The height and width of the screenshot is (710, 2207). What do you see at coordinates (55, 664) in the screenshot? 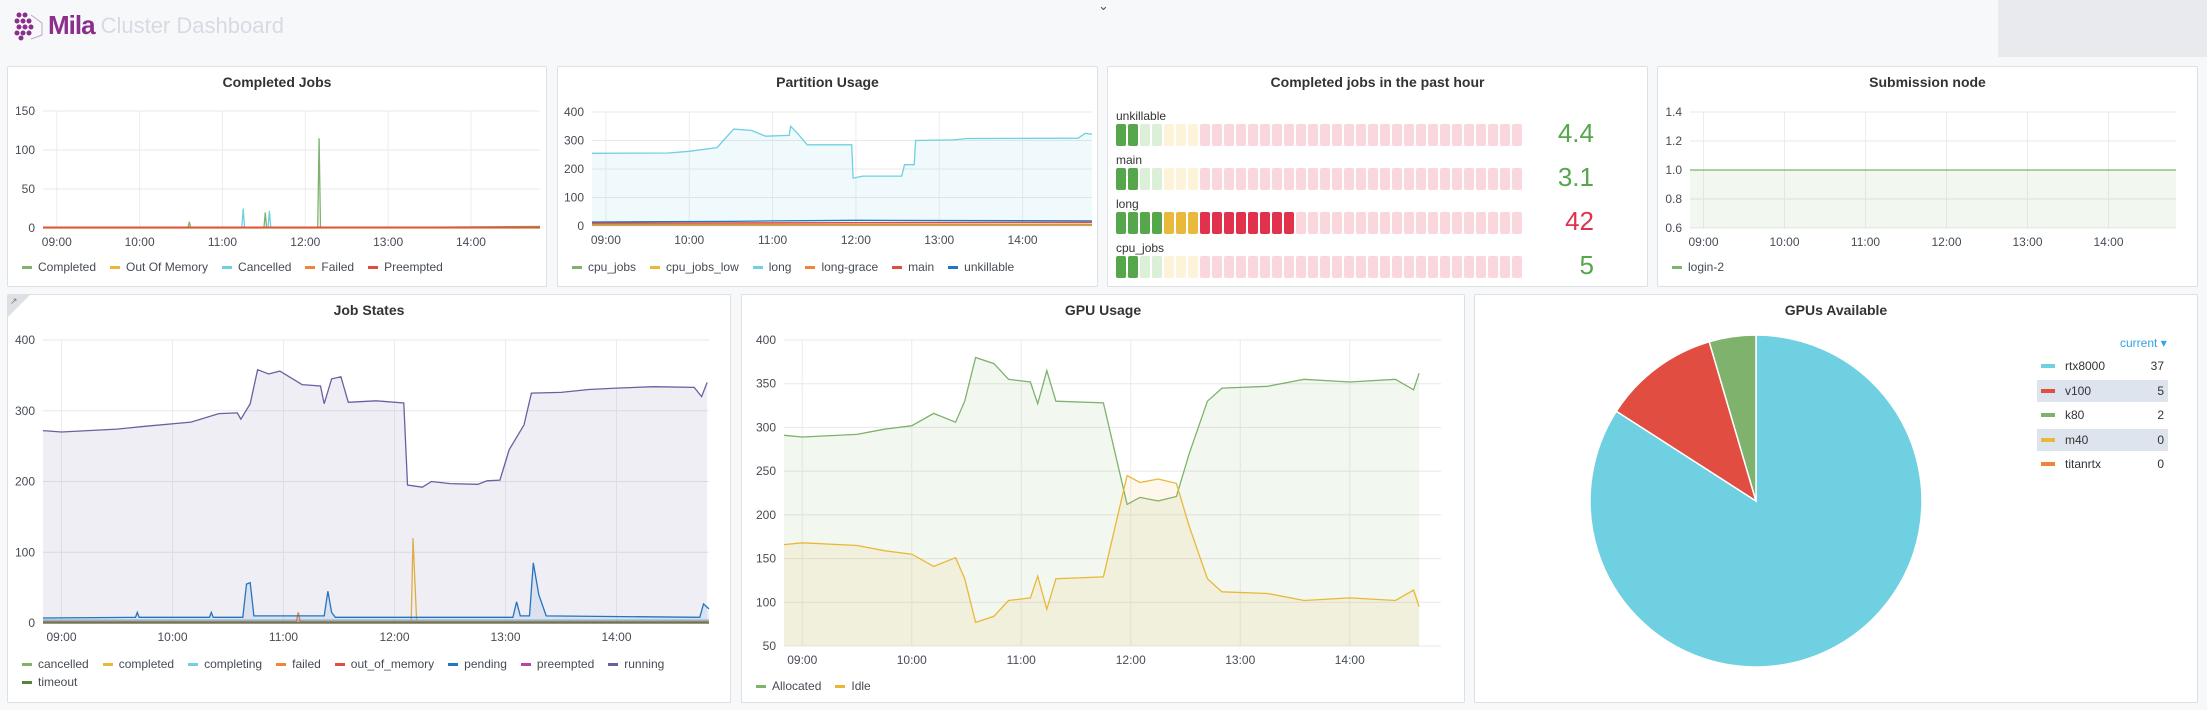
I see `legend-item-cancelled: cancelled` at bounding box center [55, 664].